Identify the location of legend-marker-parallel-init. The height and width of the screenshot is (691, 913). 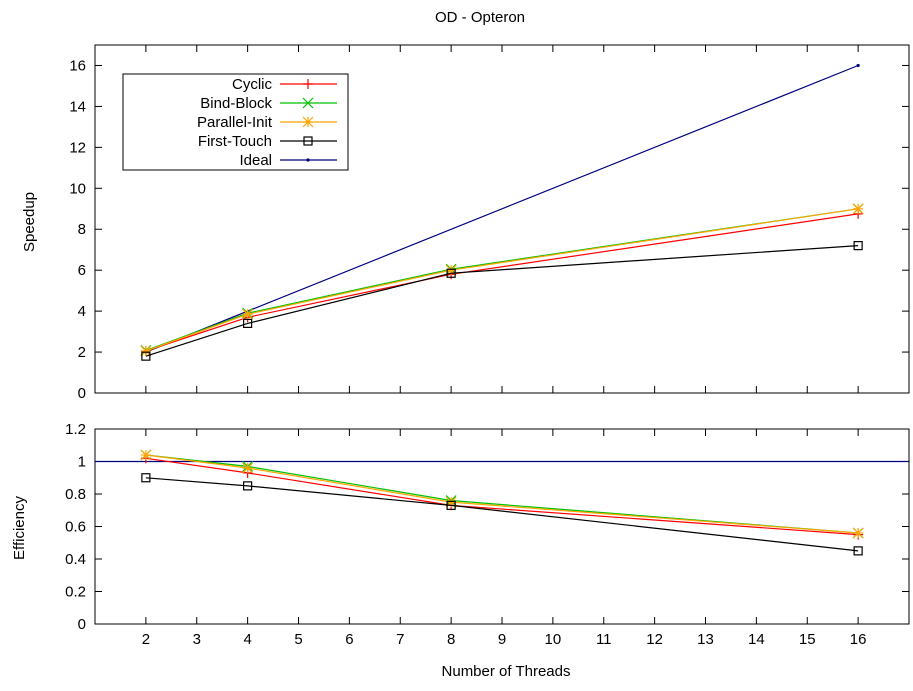
(308, 122).